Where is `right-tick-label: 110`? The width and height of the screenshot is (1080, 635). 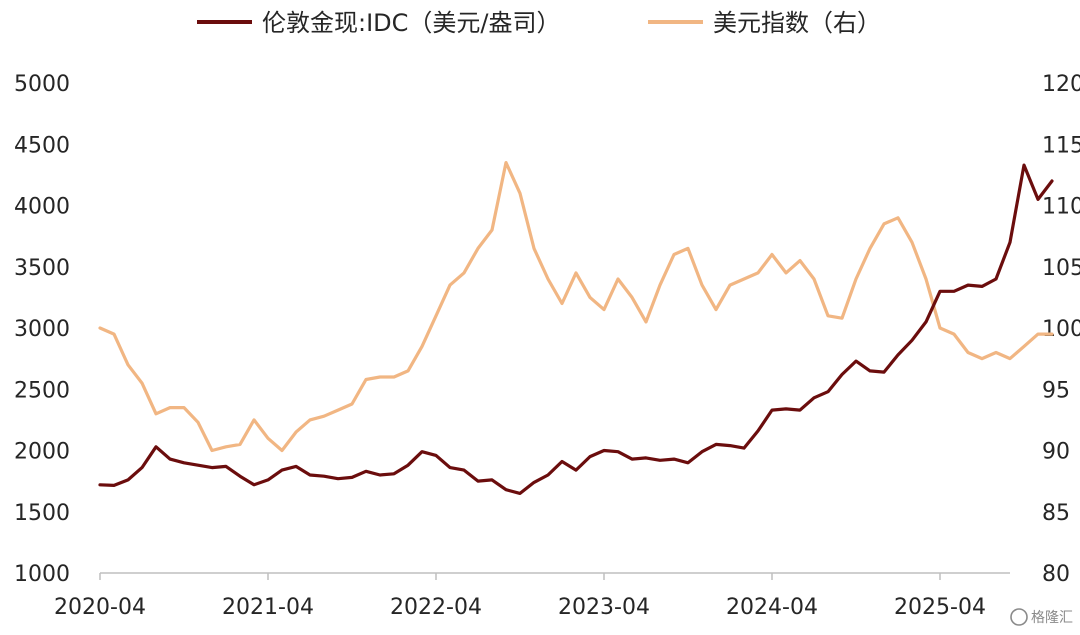
right-tick-label: 110 is located at coordinates (1061, 207).